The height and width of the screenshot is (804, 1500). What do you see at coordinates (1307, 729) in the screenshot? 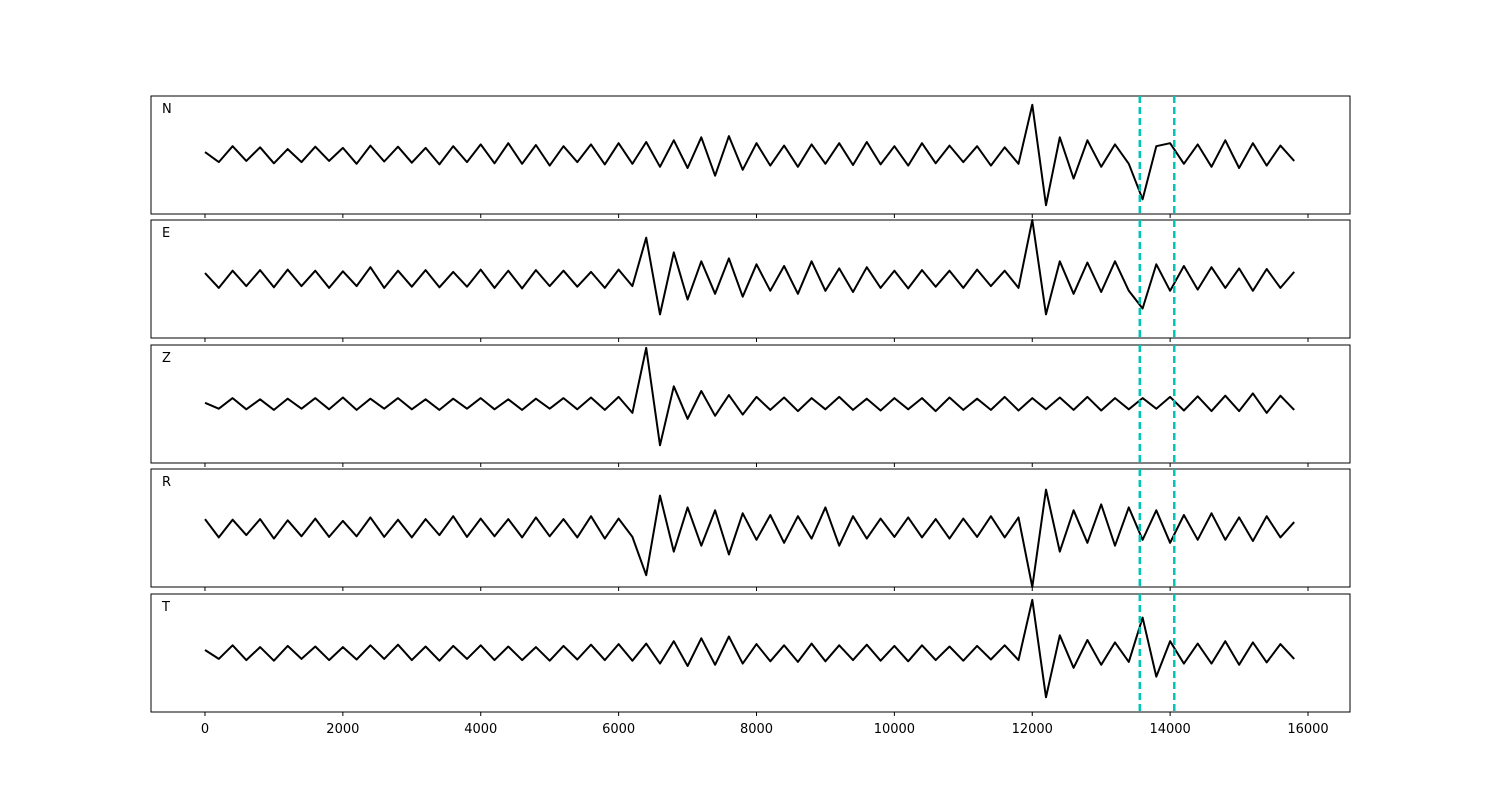
I see `x-tick-label: 16000` at bounding box center [1307, 729].